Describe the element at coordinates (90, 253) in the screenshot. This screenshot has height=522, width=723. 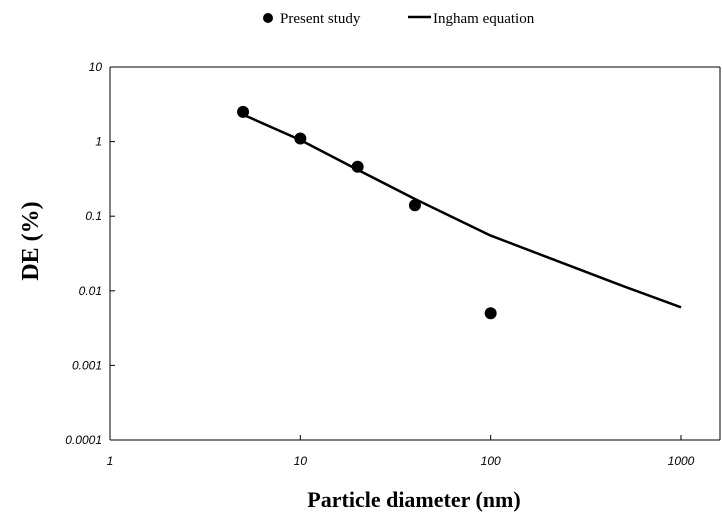
I see `y-axis-ticks: 0.0001 0.001 0.01 0.1 1 10` at that location.